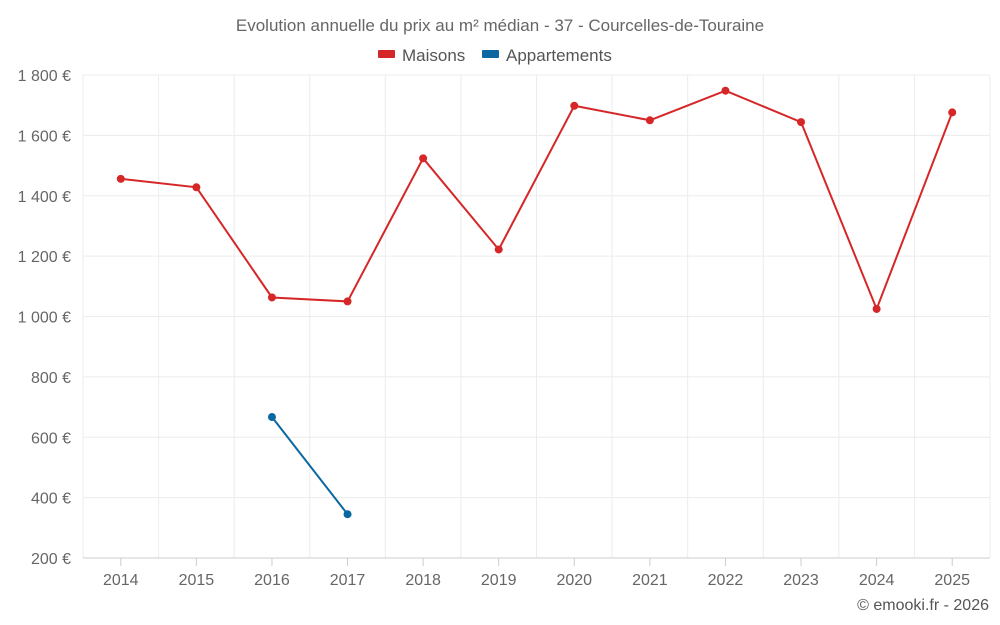 Image resolution: width=1000 pixels, height=625 pixels. What do you see at coordinates (197, 580) in the screenshot?
I see `x-tick-label: 2015` at bounding box center [197, 580].